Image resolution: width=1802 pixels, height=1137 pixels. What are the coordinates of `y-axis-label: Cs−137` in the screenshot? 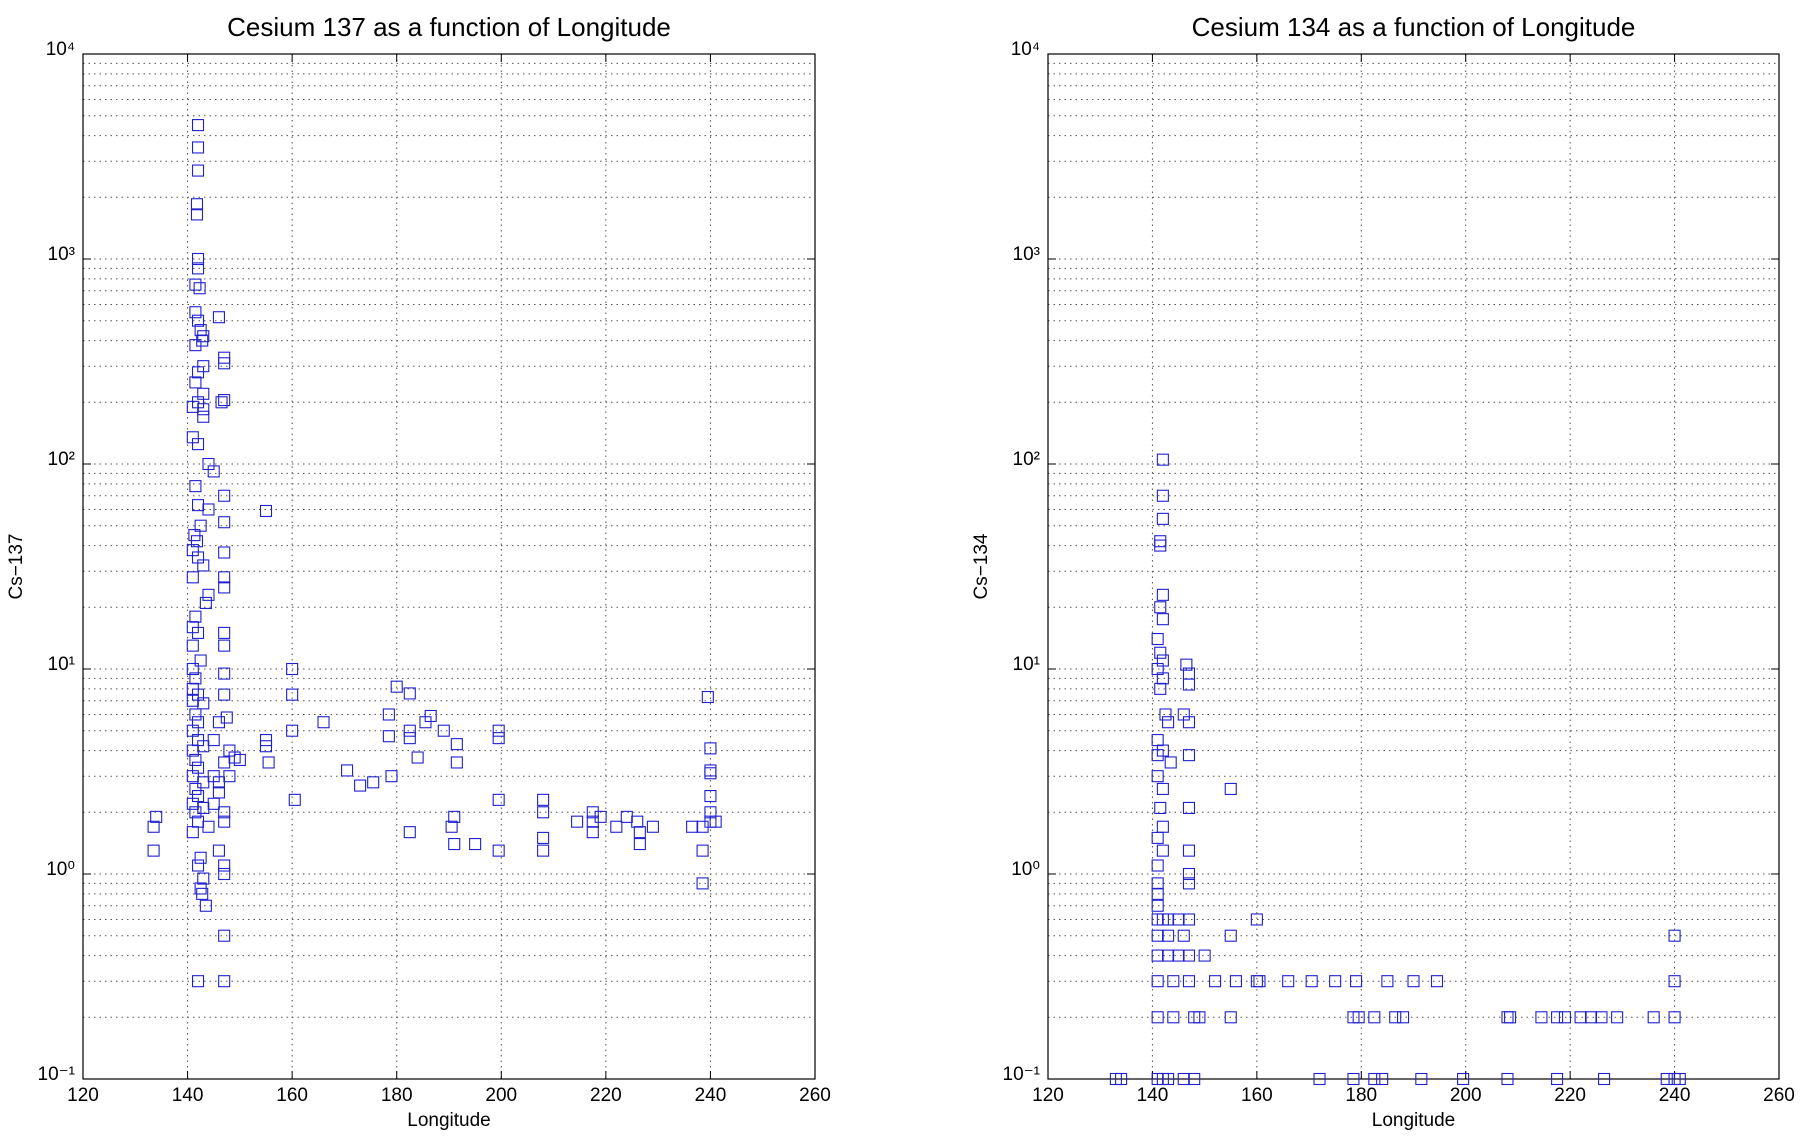 It's located at (16, 566).